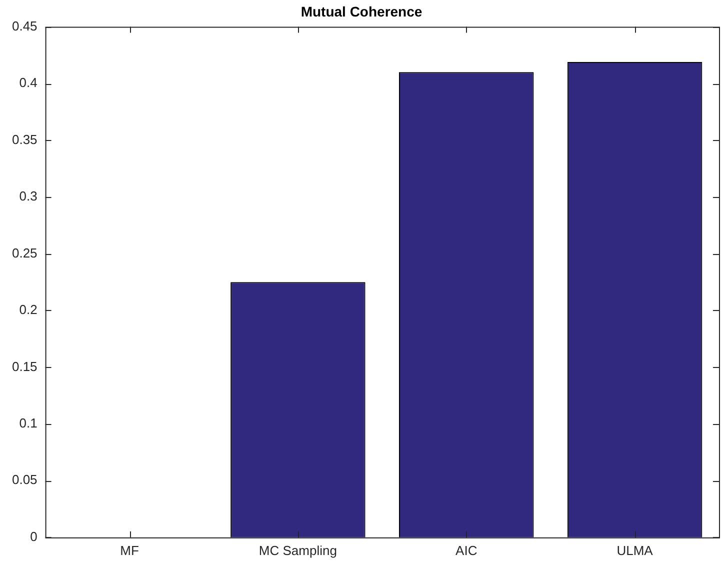  Describe the element at coordinates (28, 82) in the screenshot. I see `y-tick-label: 0.4` at that location.